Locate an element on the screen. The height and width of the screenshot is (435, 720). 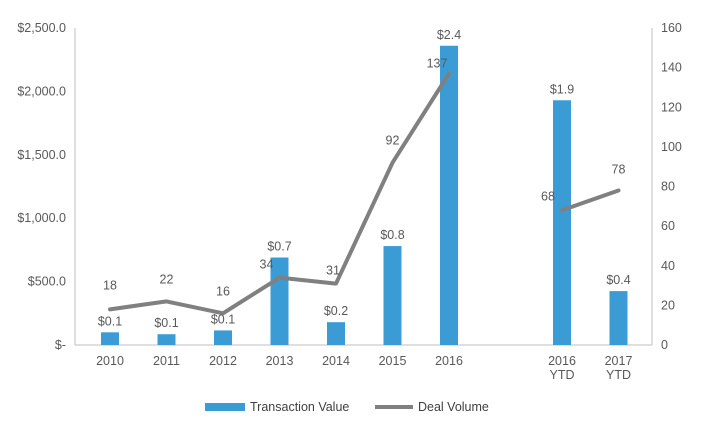
line-value-label: 34 is located at coordinates (267, 265).